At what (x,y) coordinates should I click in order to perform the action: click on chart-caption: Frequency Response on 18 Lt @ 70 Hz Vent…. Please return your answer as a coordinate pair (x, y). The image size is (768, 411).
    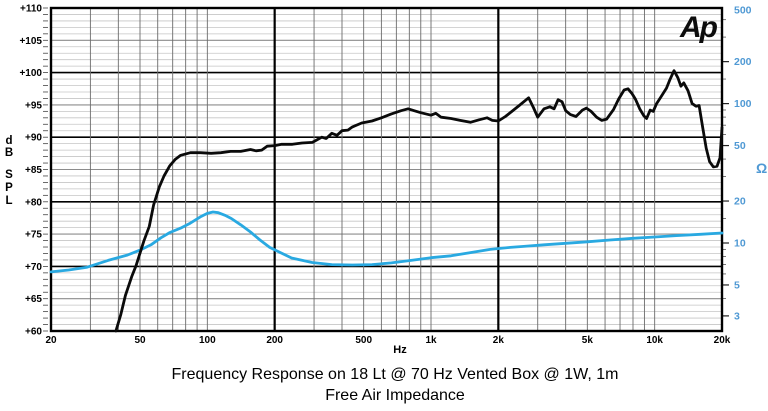
    Looking at the image, I should click on (395, 385).